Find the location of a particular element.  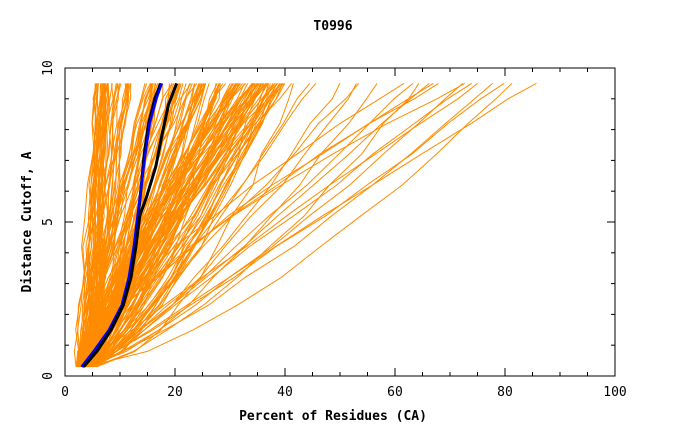

x-tick-label: 100 is located at coordinates (614, 392).